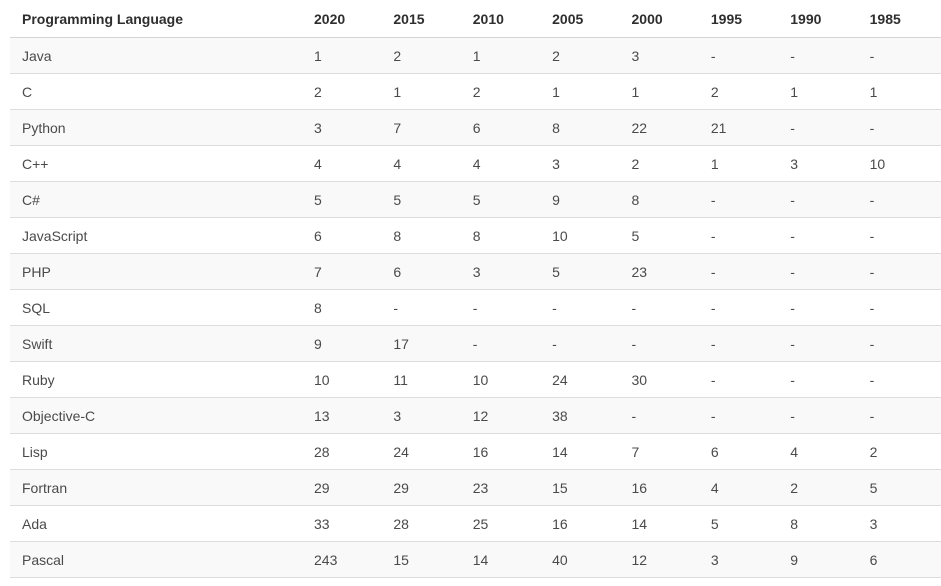  I want to click on table-row: Python 3 7 6 8 22 21- -, so click(475, 127).